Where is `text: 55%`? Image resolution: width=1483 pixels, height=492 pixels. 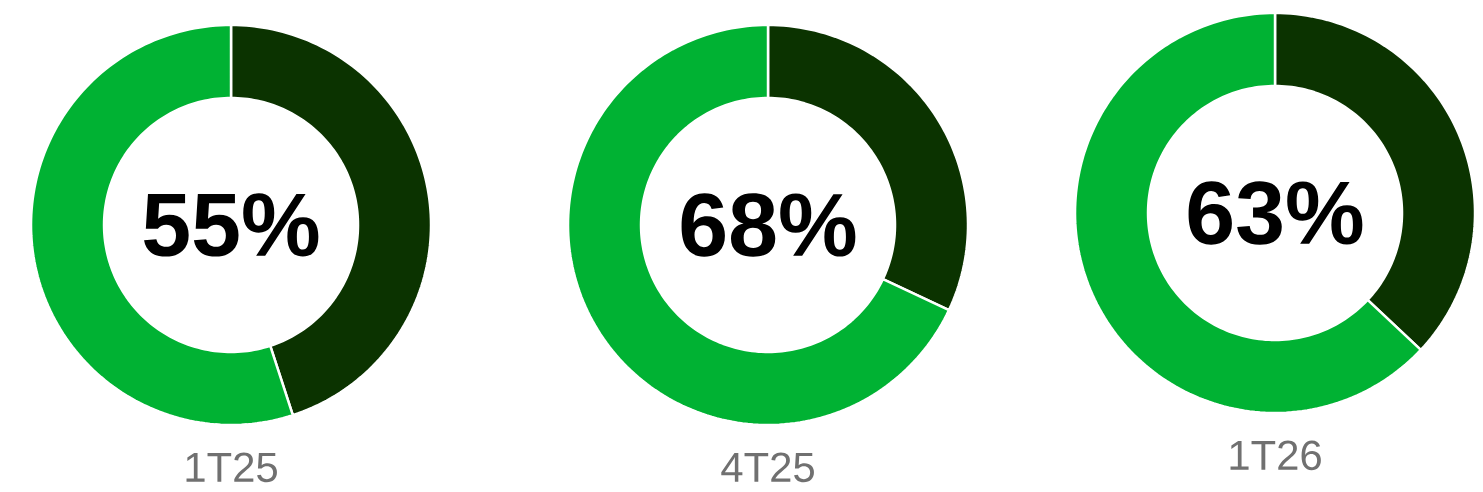 text: 55% is located at coordinates (231, 225).